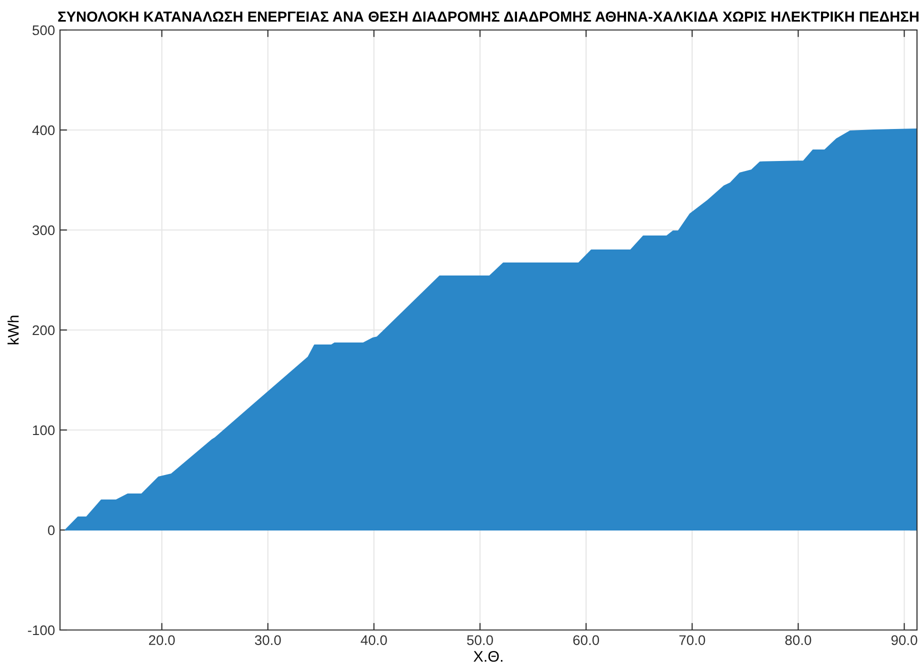 The image size is (920, 670). Describe the element at coordinates (480, 640) in the screenshot. I see `x-tick-label: 50.0` at that location.